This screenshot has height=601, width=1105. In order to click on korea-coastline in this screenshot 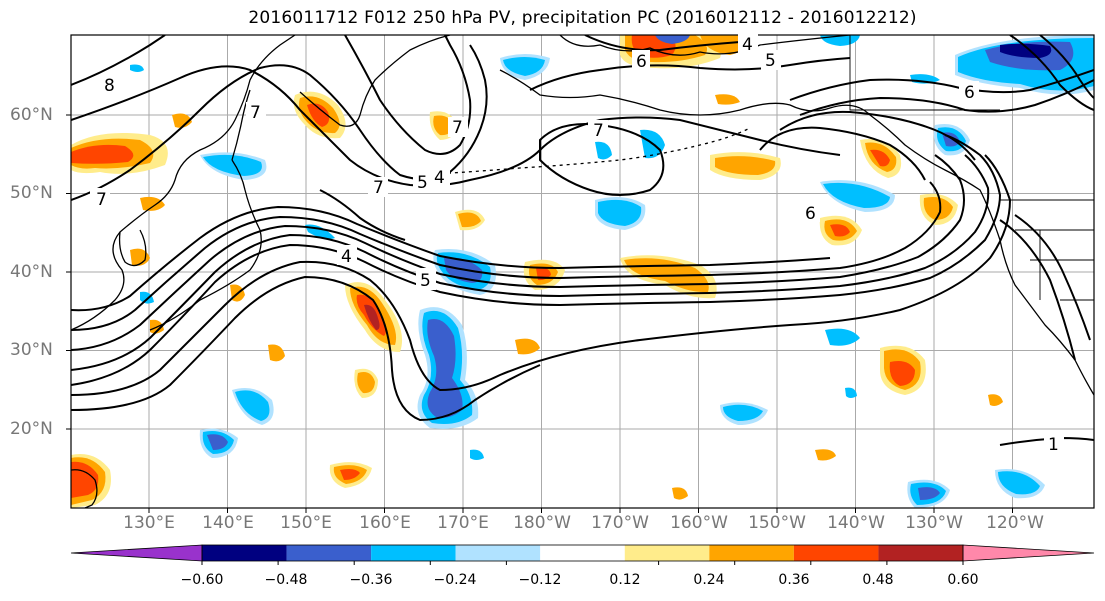, I will do `click(132, 248)`.